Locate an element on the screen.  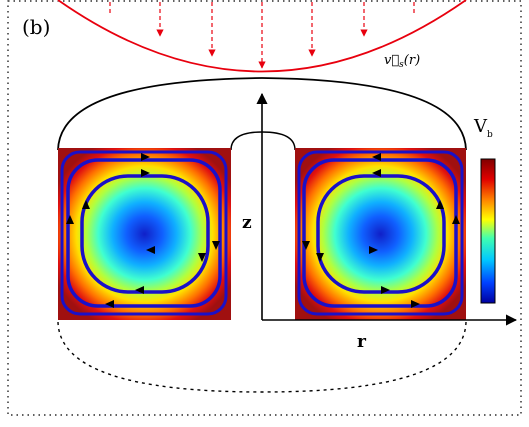
vortex-cell-right is located at coordinates (380, 234).